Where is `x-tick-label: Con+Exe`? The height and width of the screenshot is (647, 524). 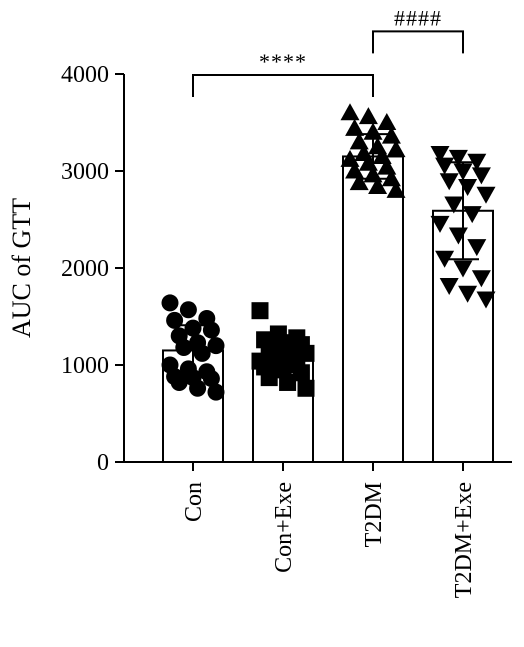
x-tick-label: Con+Exe is located at coordinates (284, 527).